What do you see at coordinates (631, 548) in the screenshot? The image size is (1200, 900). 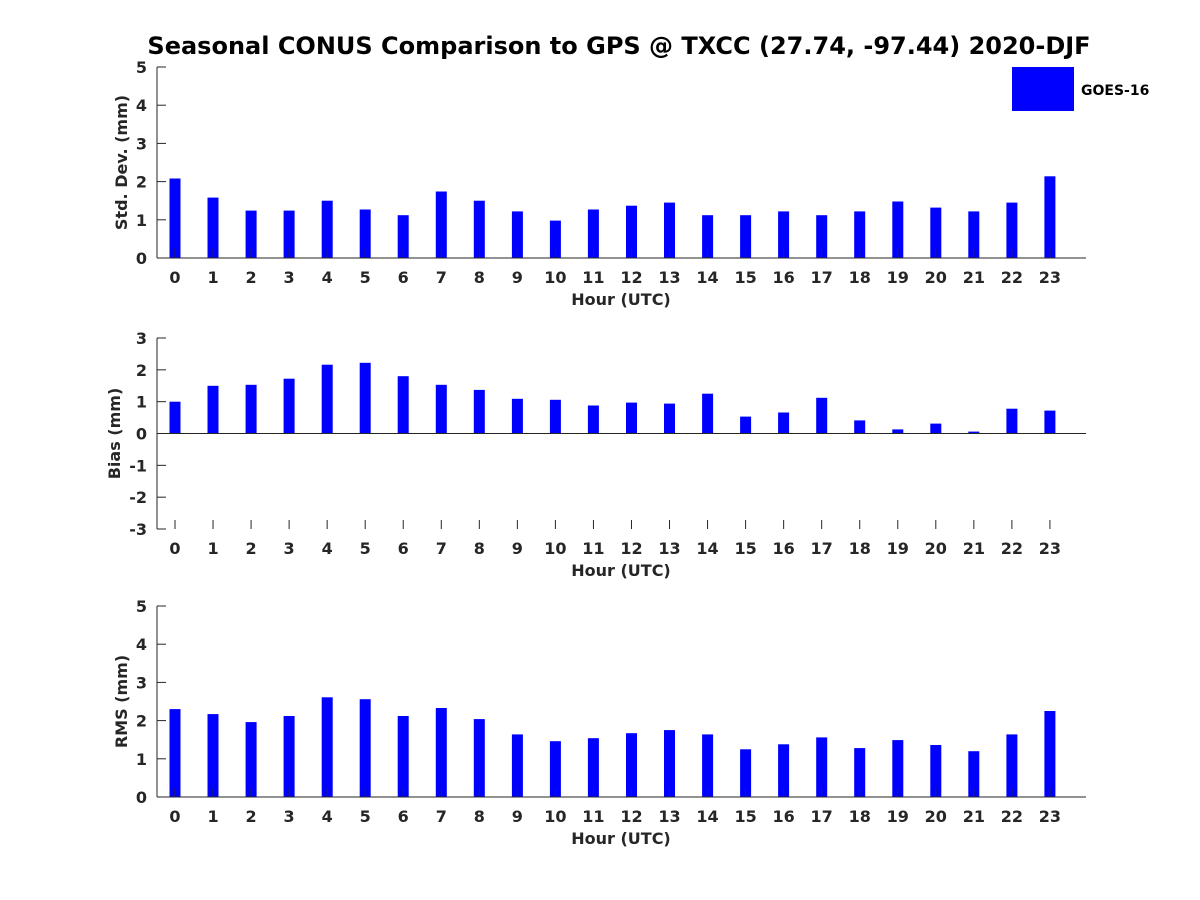 I see `x-tick-label: 12` at bounding box center [631, 548].